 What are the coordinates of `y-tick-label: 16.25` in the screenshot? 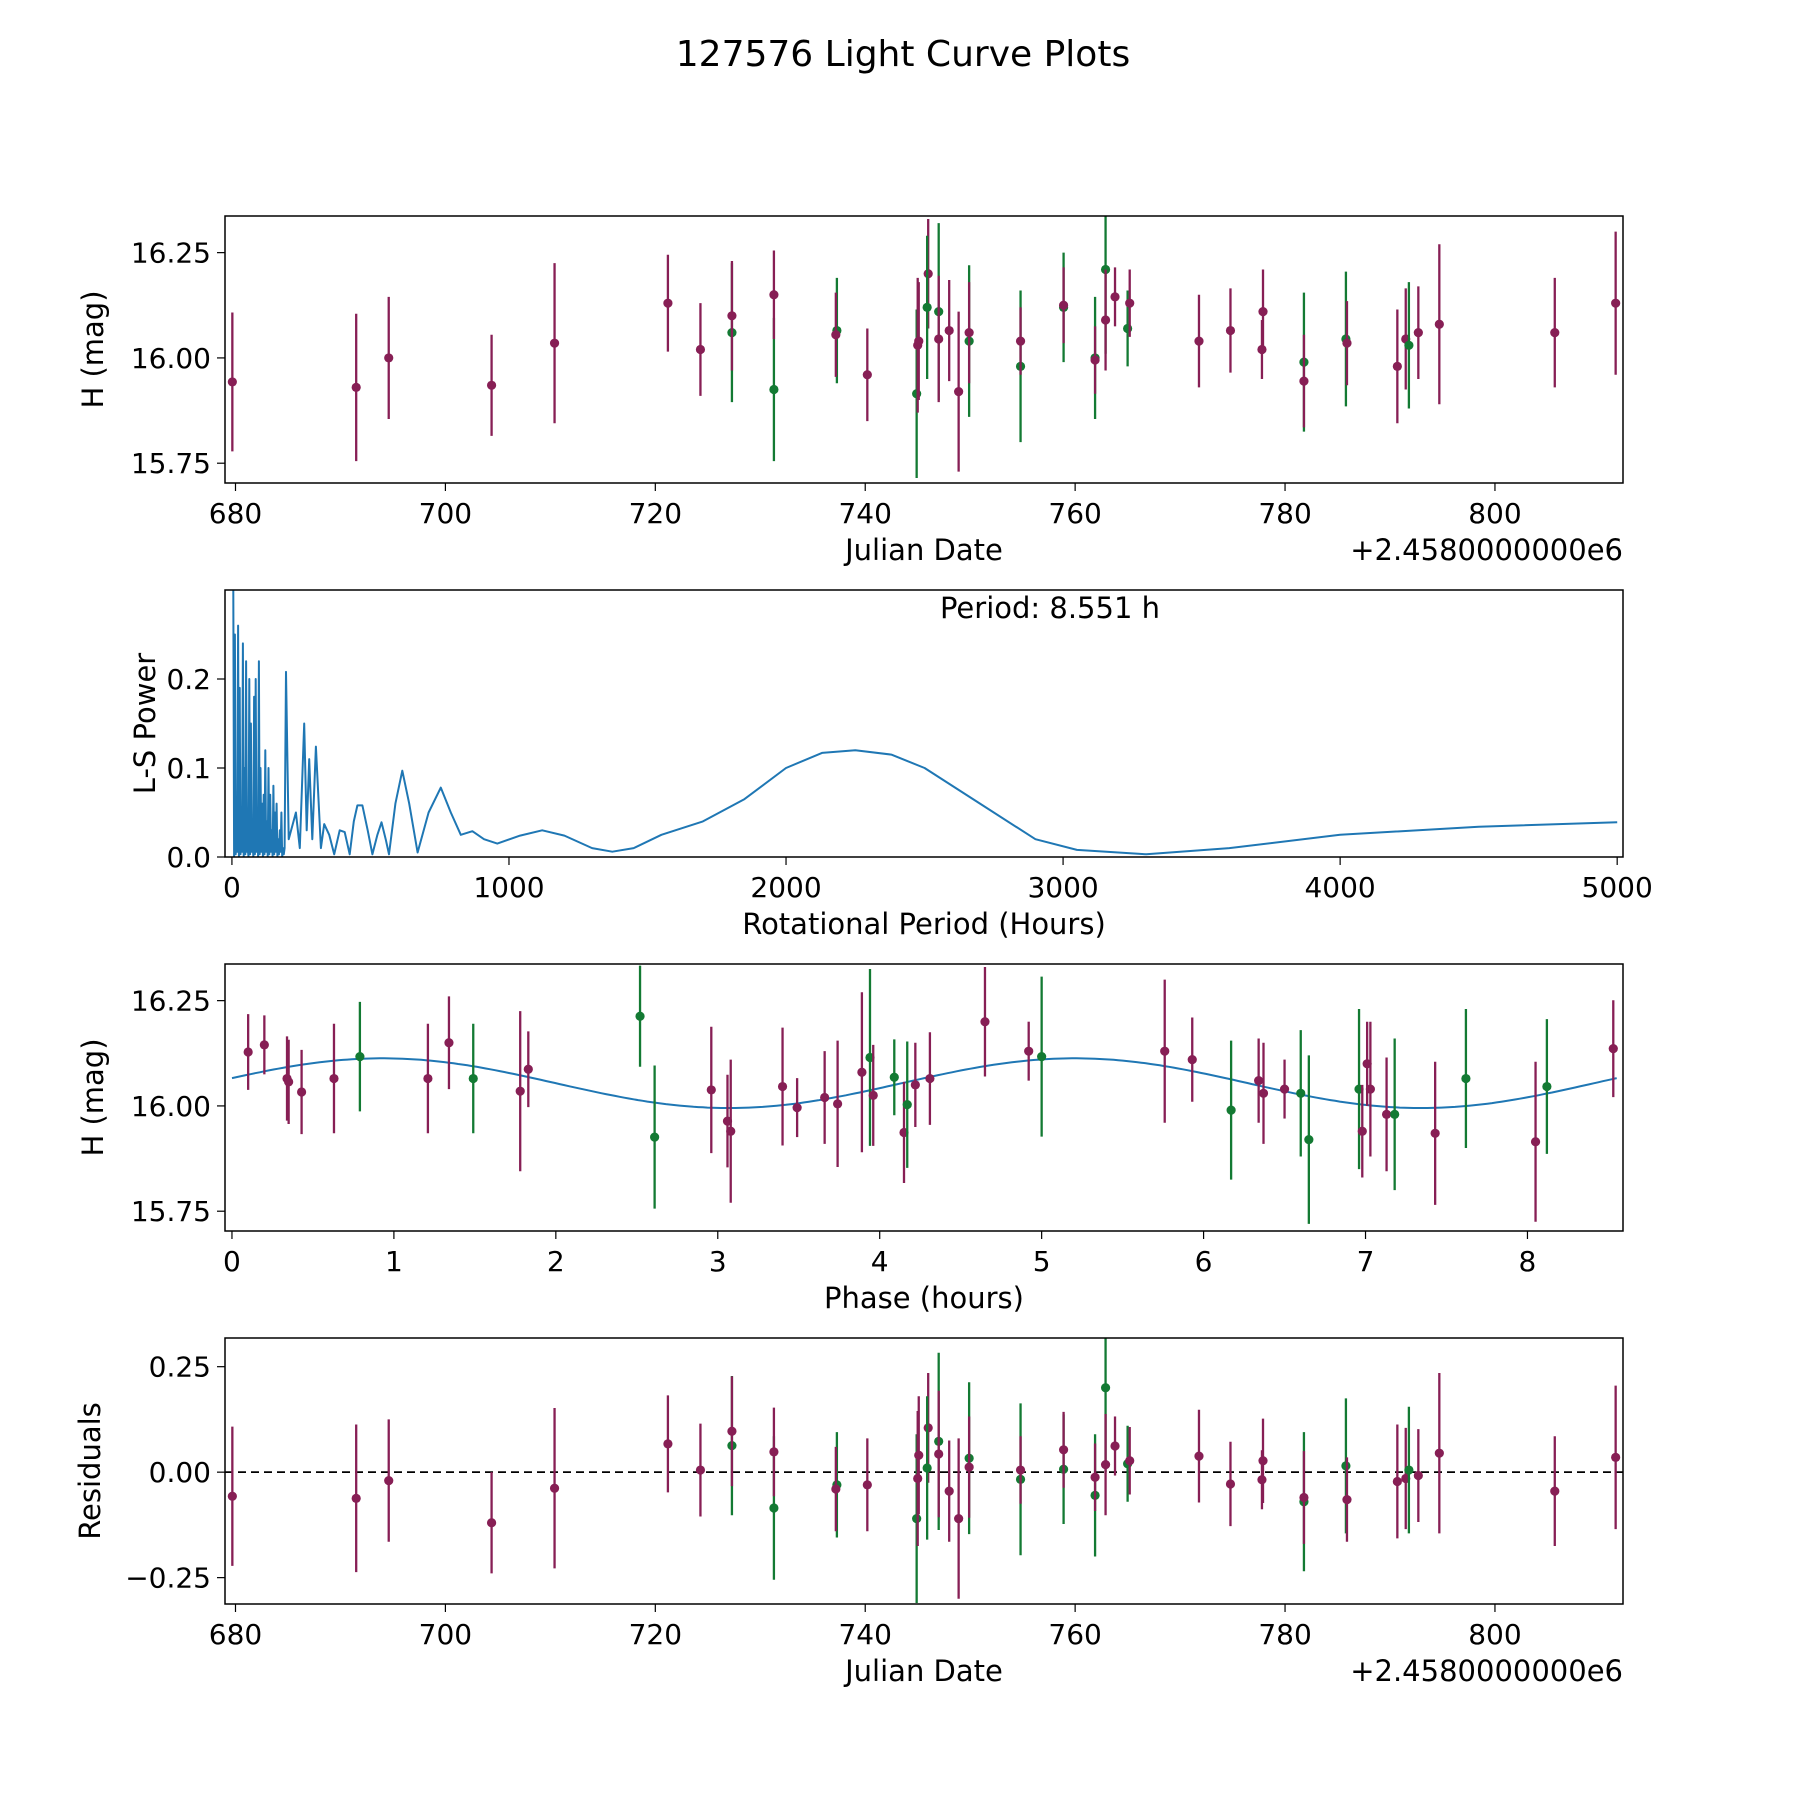 It's located at (171, 253).